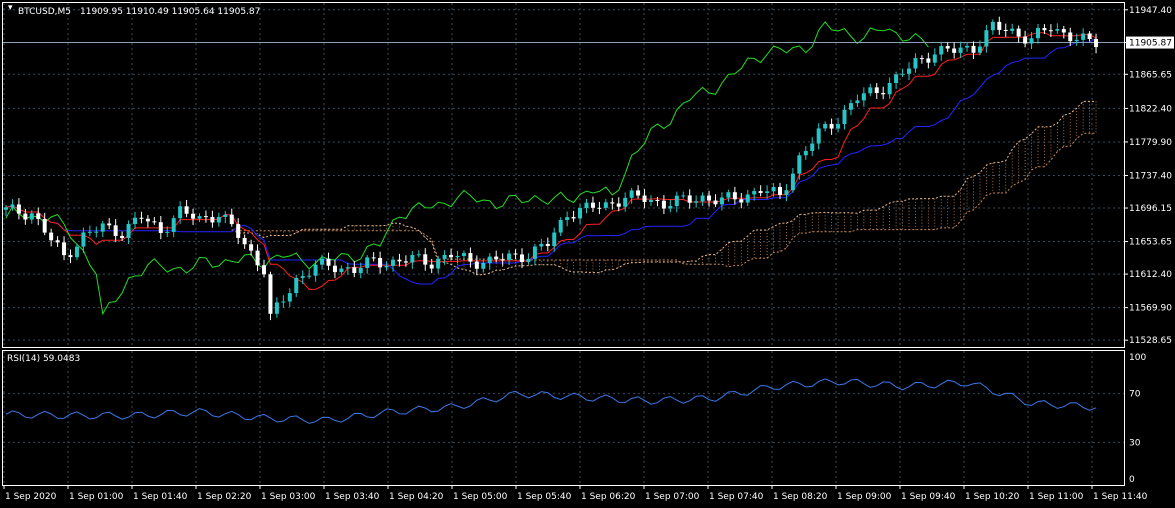  What do you see at coordinates (1150, 243) in the screenshot?
I see `price-tick-label: 11653.65` at bounding box center [1150, 243].